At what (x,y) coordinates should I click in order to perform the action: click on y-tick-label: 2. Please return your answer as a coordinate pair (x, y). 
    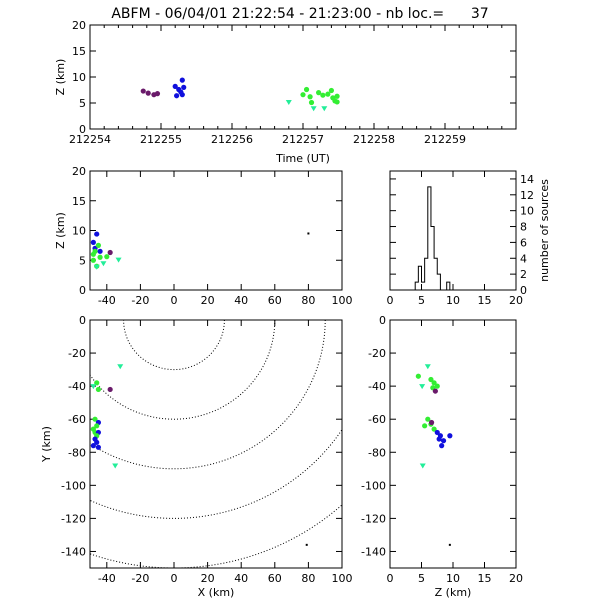
    Looking at the image, I should click on (523, 274).